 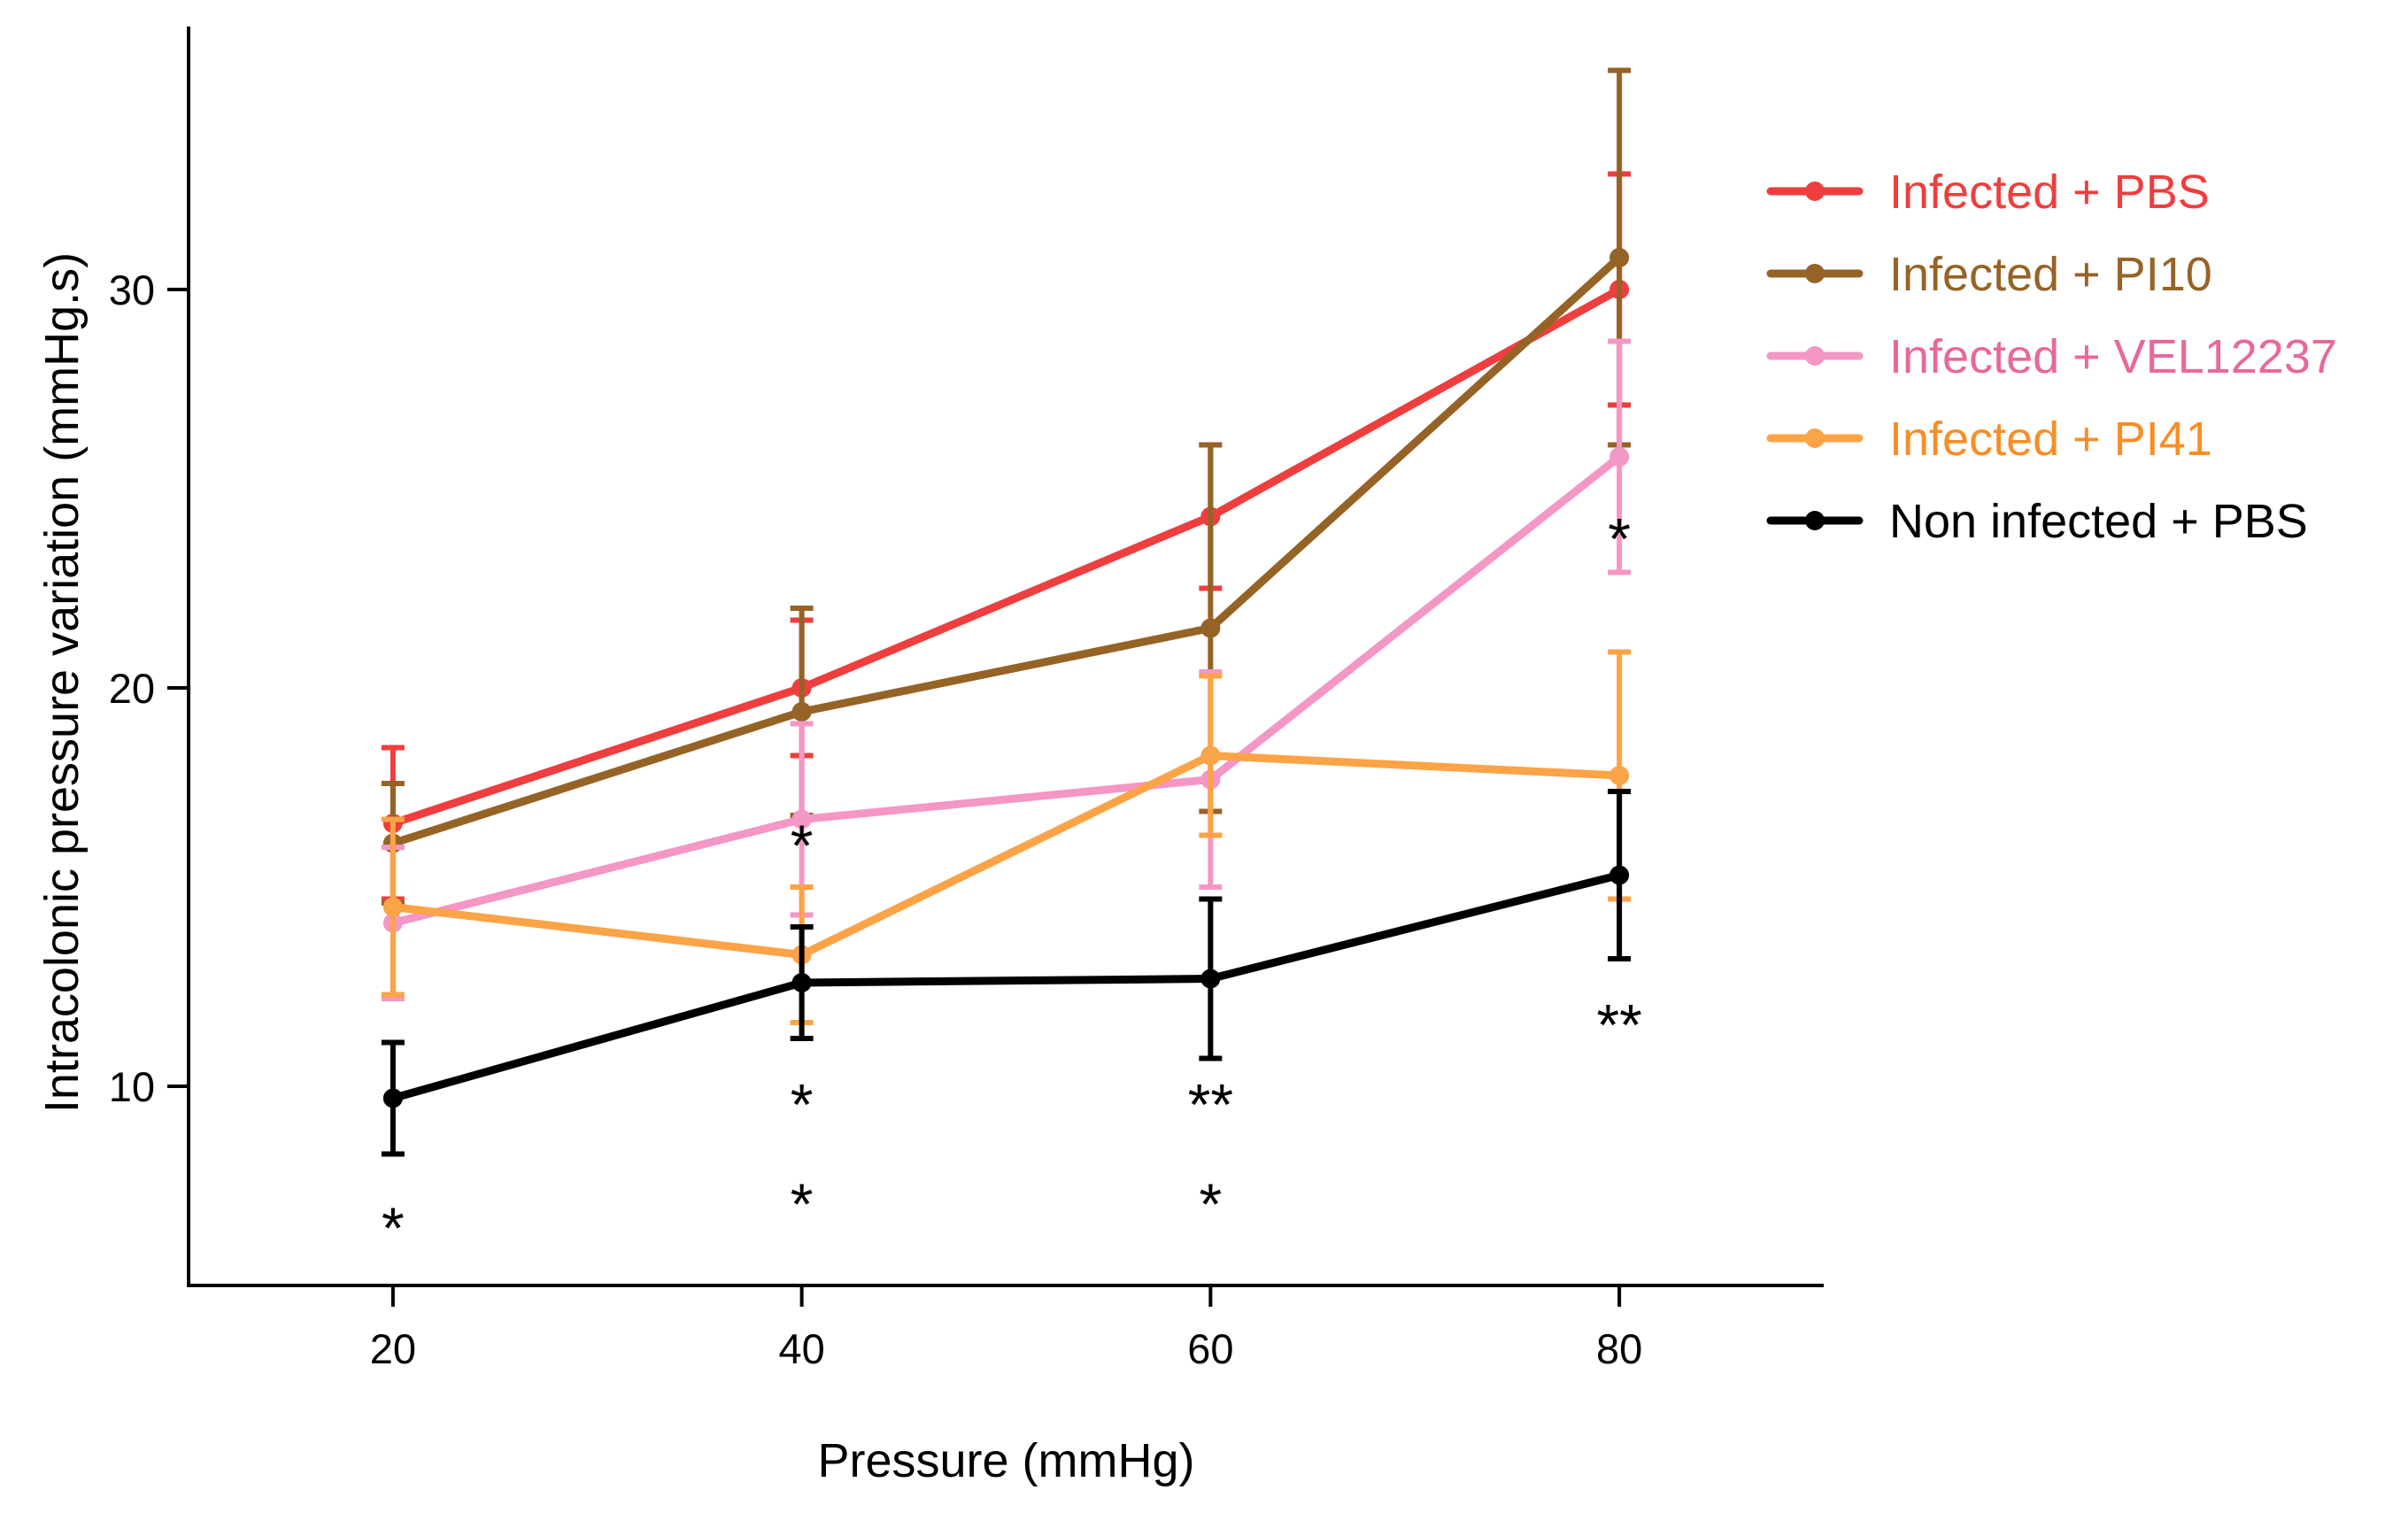 I want to click on y-axis-title: Intracolonic pressure variation (mmHg.s), so click(x=62, y=682).